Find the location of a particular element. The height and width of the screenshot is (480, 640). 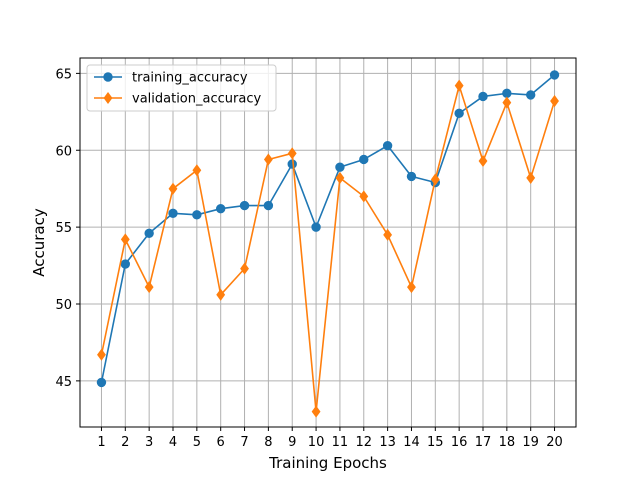

x-tick-label: 8 is located at coordinates (268, 442).